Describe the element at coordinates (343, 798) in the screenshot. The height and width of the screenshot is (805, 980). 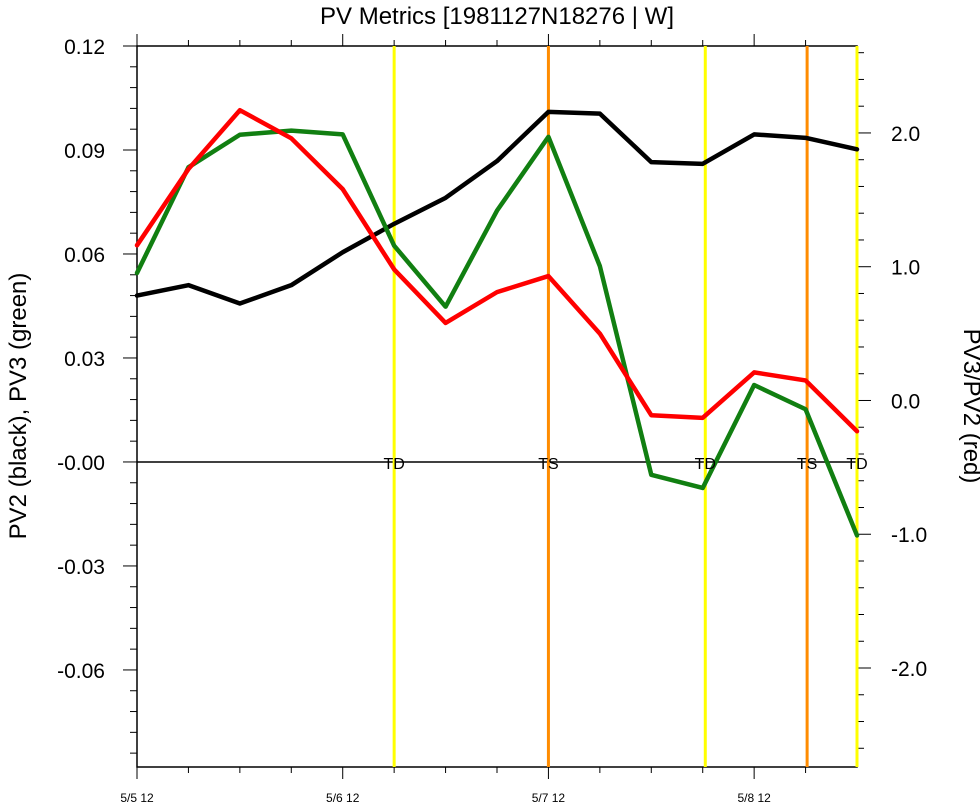
I see `x-tick-label: 5/6 12` at that location.